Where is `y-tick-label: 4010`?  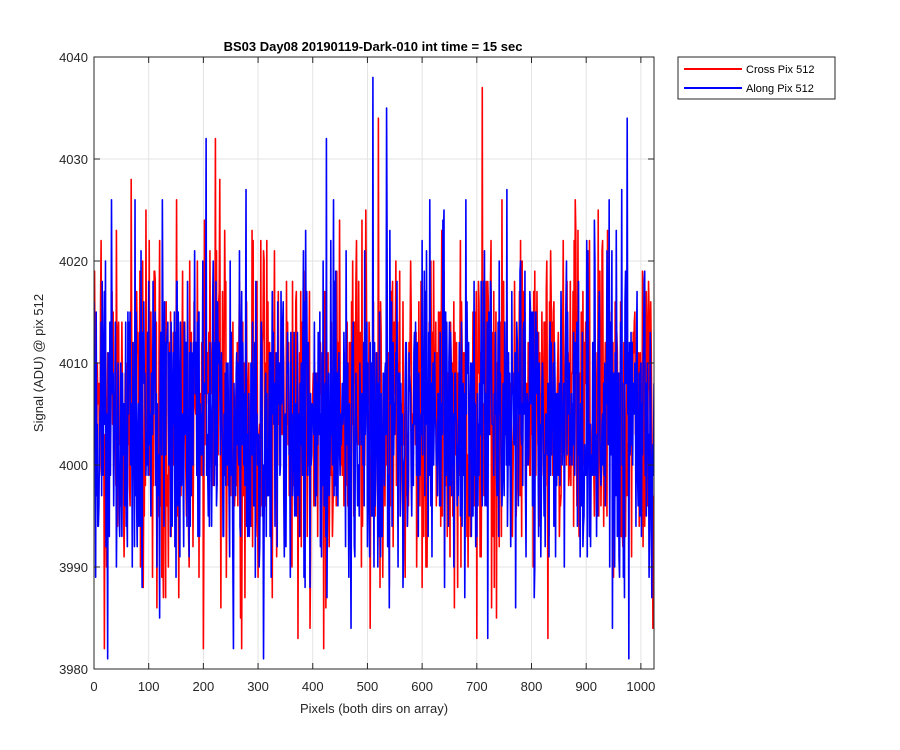
y-tick-label: 4010 is located at coordinates (73, 363).